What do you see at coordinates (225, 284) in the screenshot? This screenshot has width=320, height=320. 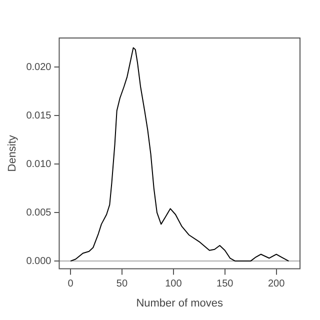 I see `x-tick-label: 150` at bounding box center [225, 284].